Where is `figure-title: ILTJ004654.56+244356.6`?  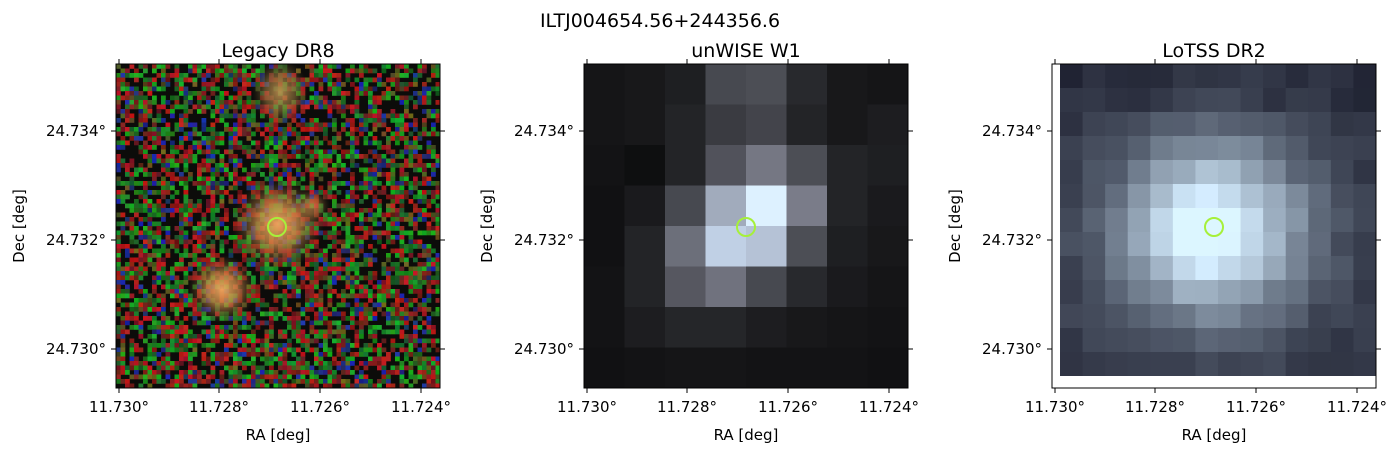 figure-title: ILTJ004654.56+244356.6 is located at coordinates (660, 21).